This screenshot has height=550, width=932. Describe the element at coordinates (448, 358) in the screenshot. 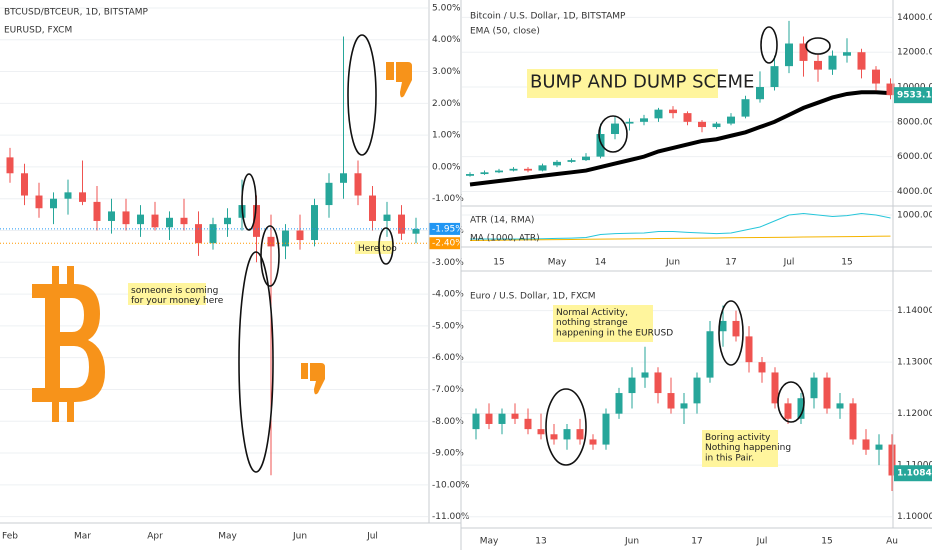

I see `y-tick-label: -6.00%` at that location.